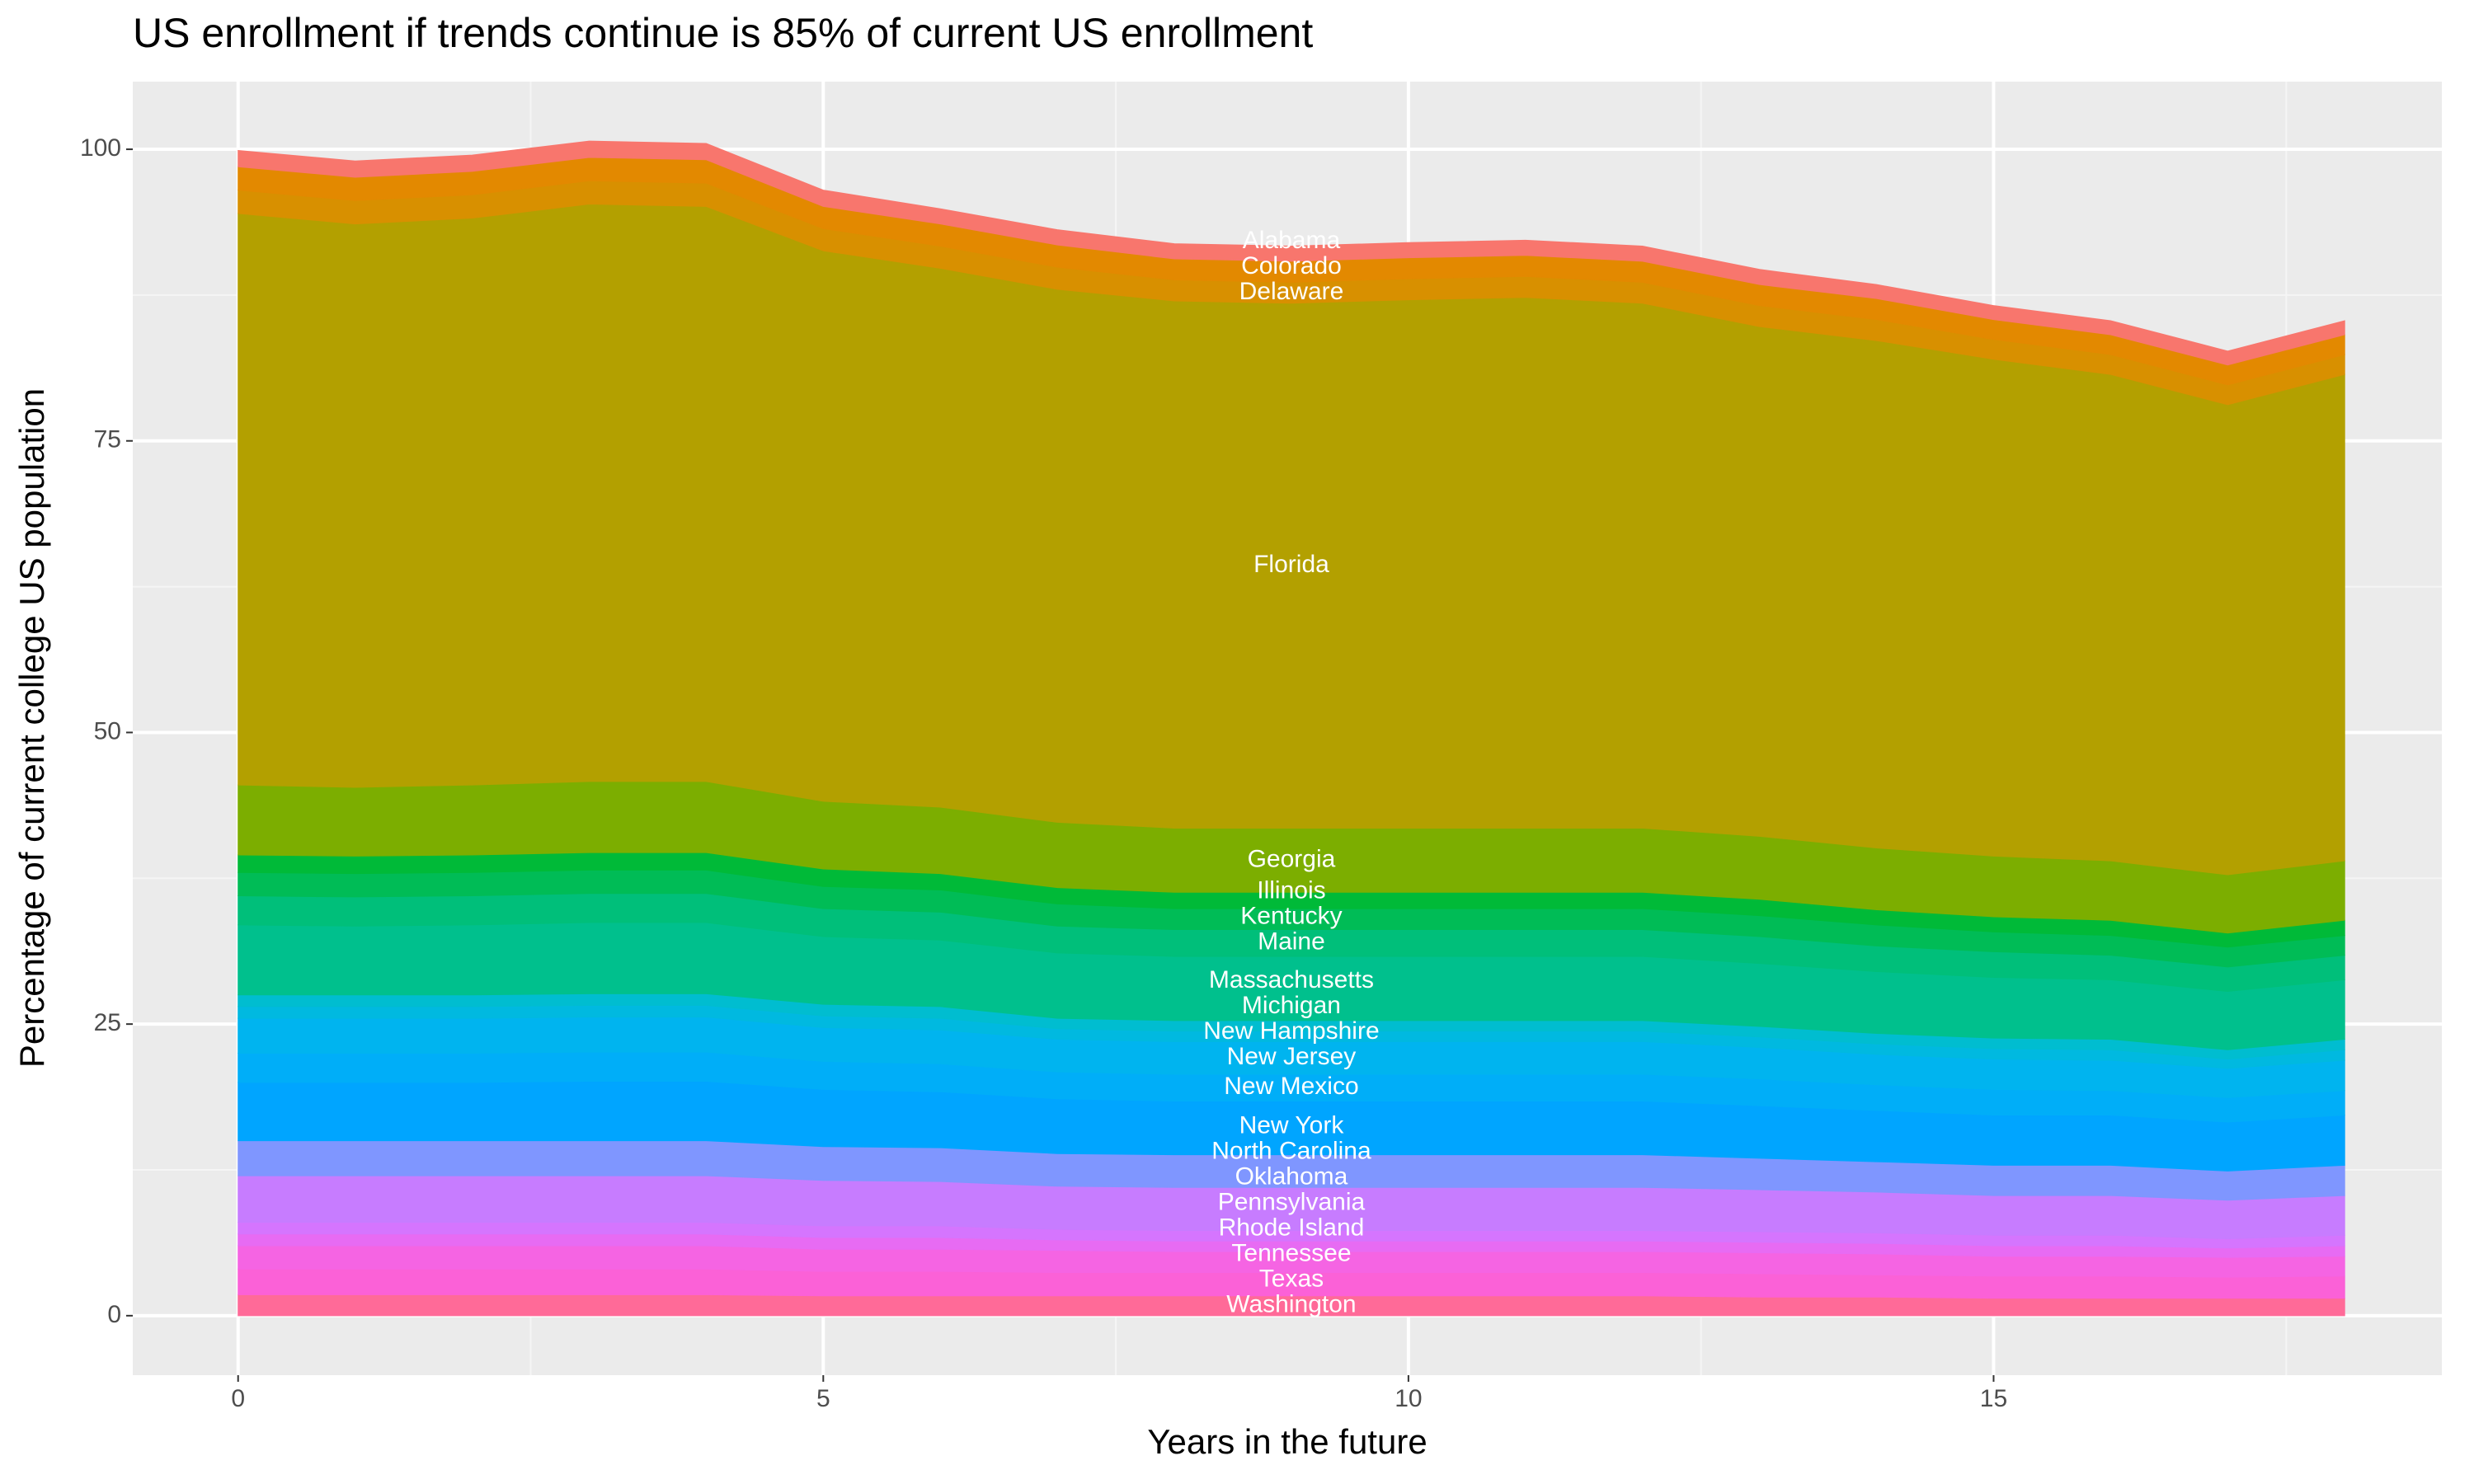 The image size is (2474, 1484). Describe the element at coordinates (1291, 1031) in the screenshot. I see `series-label: New Hampshire` at that location.